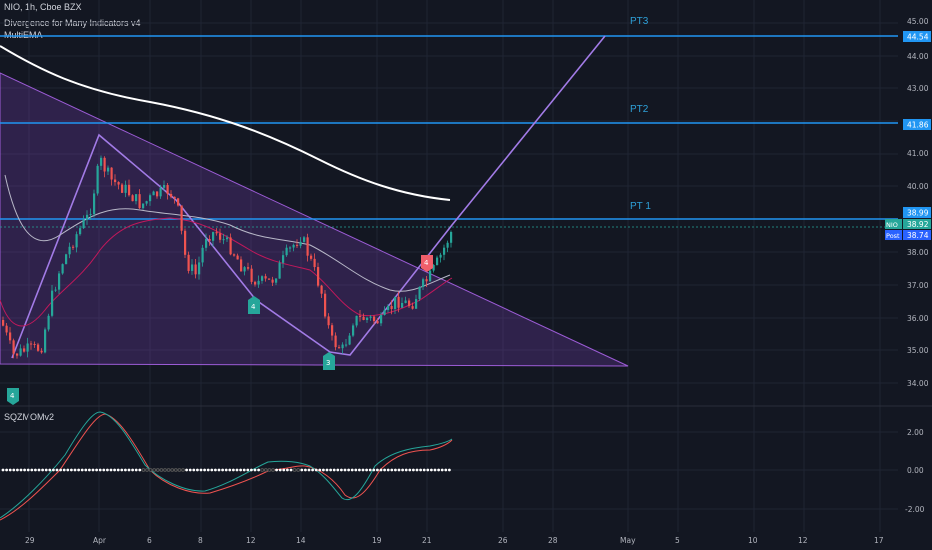 The width and height of the screenshot is (932, 550). What do you see at coordinates (640, 206) in the screenshot?
I see `pt1-label: PT 1` at bounding box center [640, 206].